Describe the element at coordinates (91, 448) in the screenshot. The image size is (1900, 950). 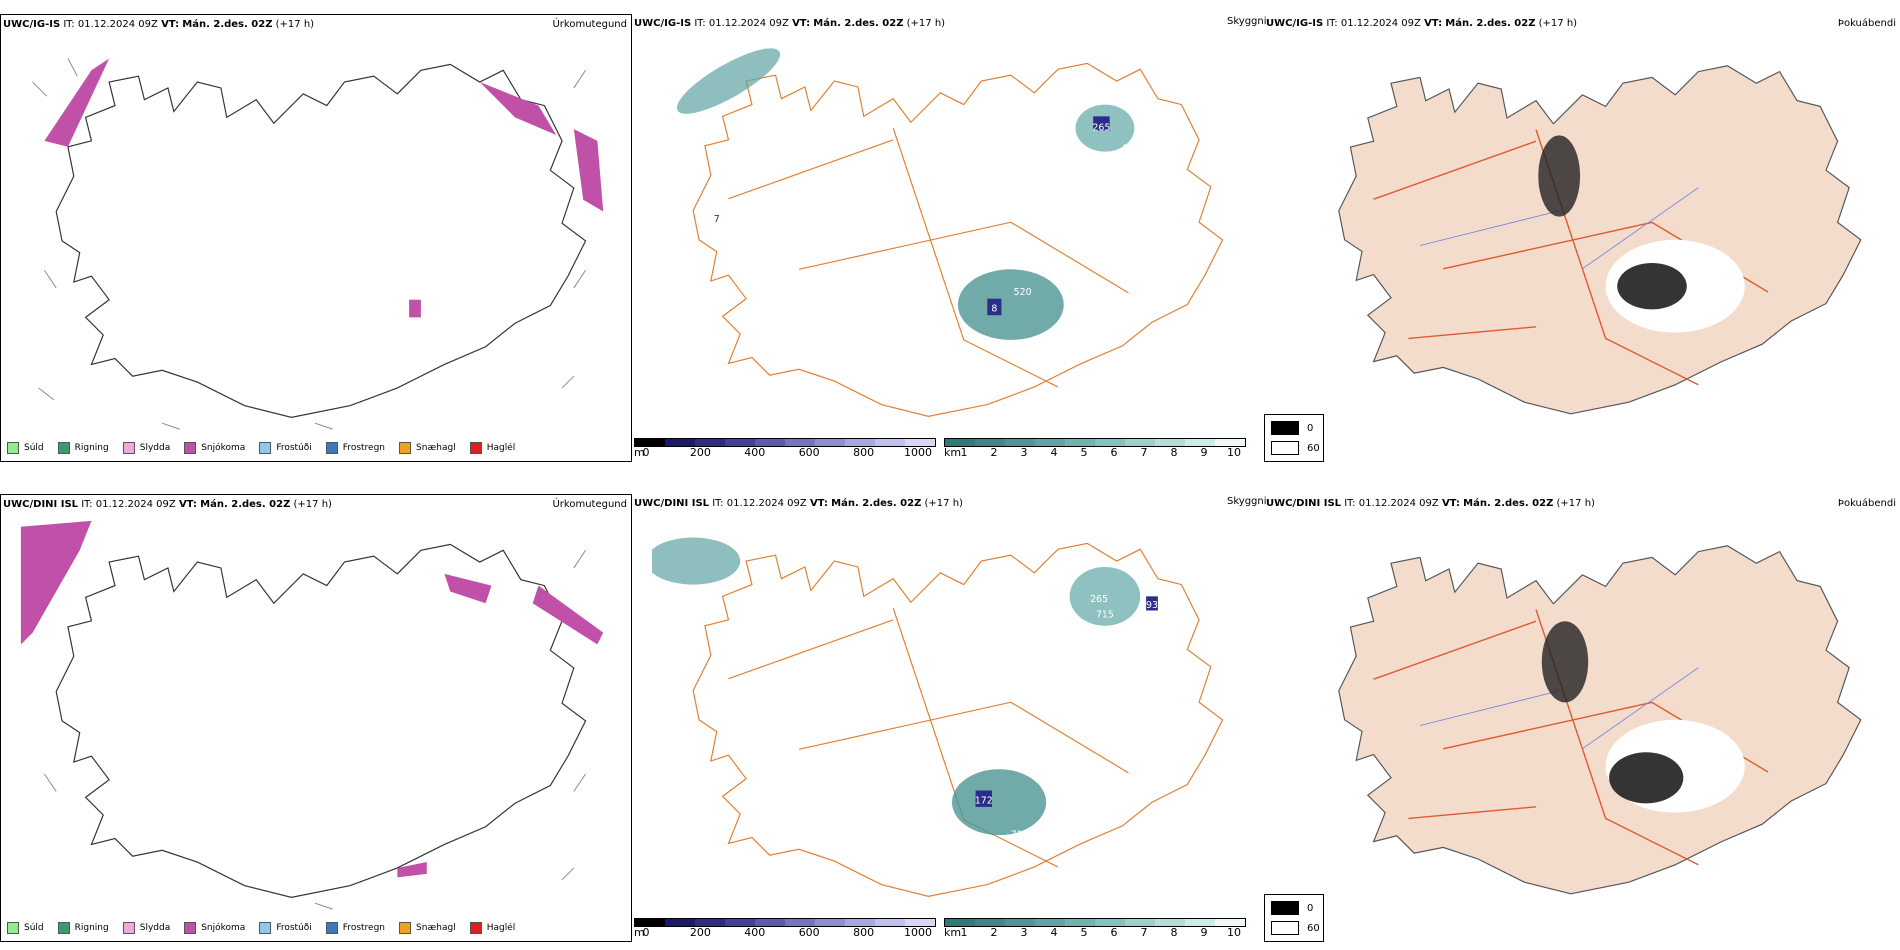
I see `precip-legend-label: Rigning` at that location.